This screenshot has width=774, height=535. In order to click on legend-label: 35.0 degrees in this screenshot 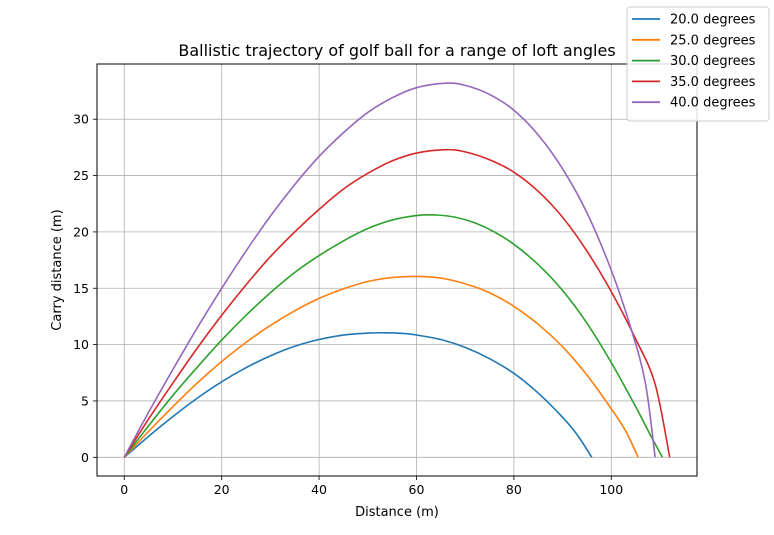, I will do `click(713, 82)`.